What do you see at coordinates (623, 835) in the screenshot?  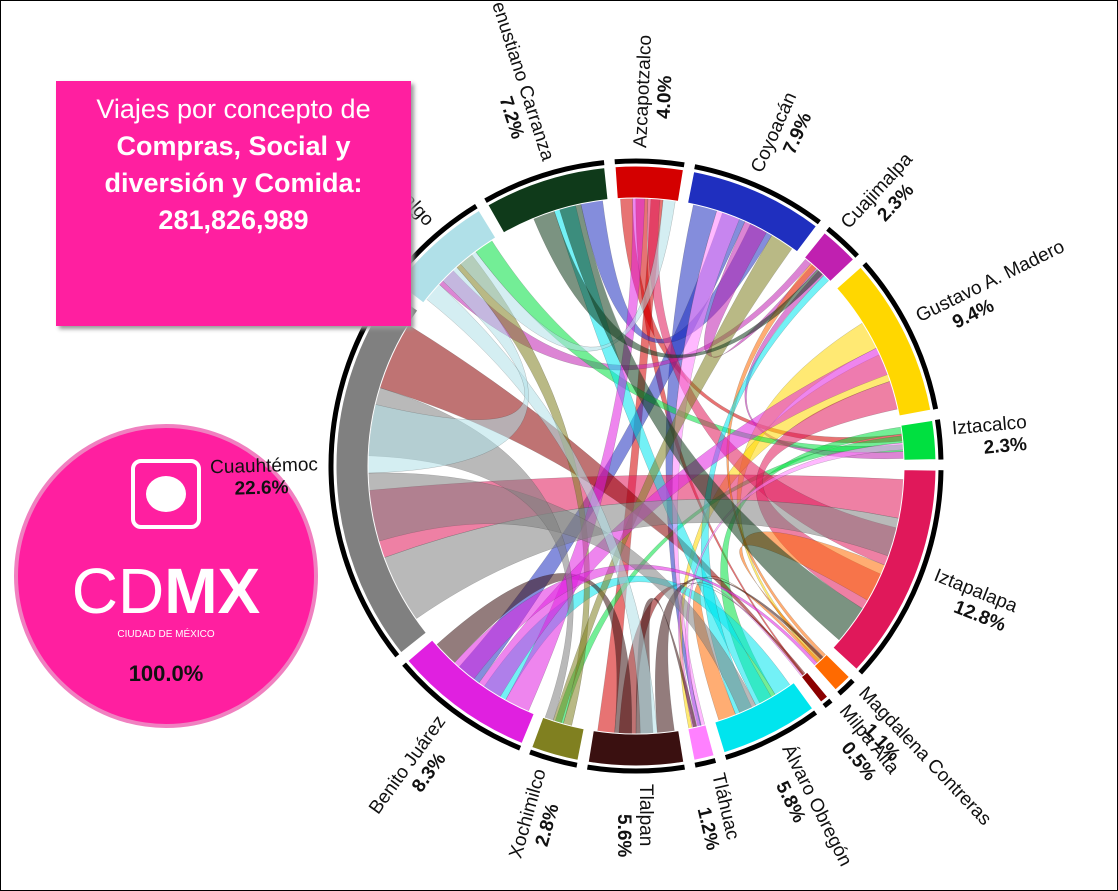 I see `segment-value: 5.6%` at bounding box center [623, 835].